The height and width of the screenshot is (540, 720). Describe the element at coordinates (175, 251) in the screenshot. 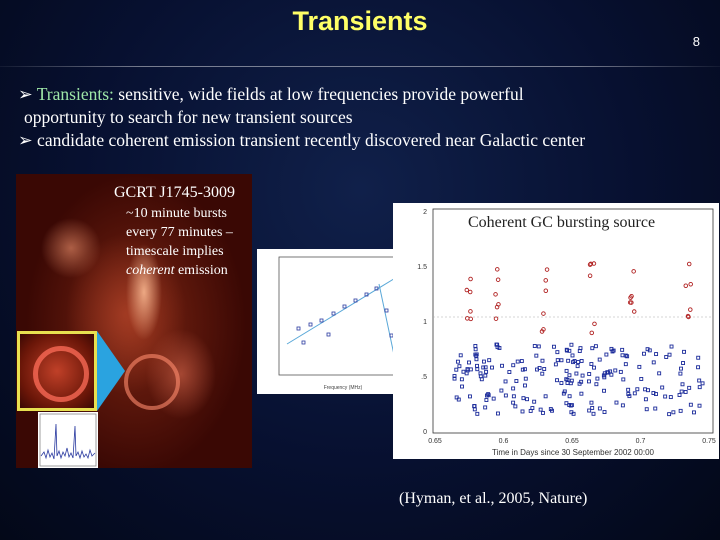

I see `caption-line-3: timescale implies` at that location.